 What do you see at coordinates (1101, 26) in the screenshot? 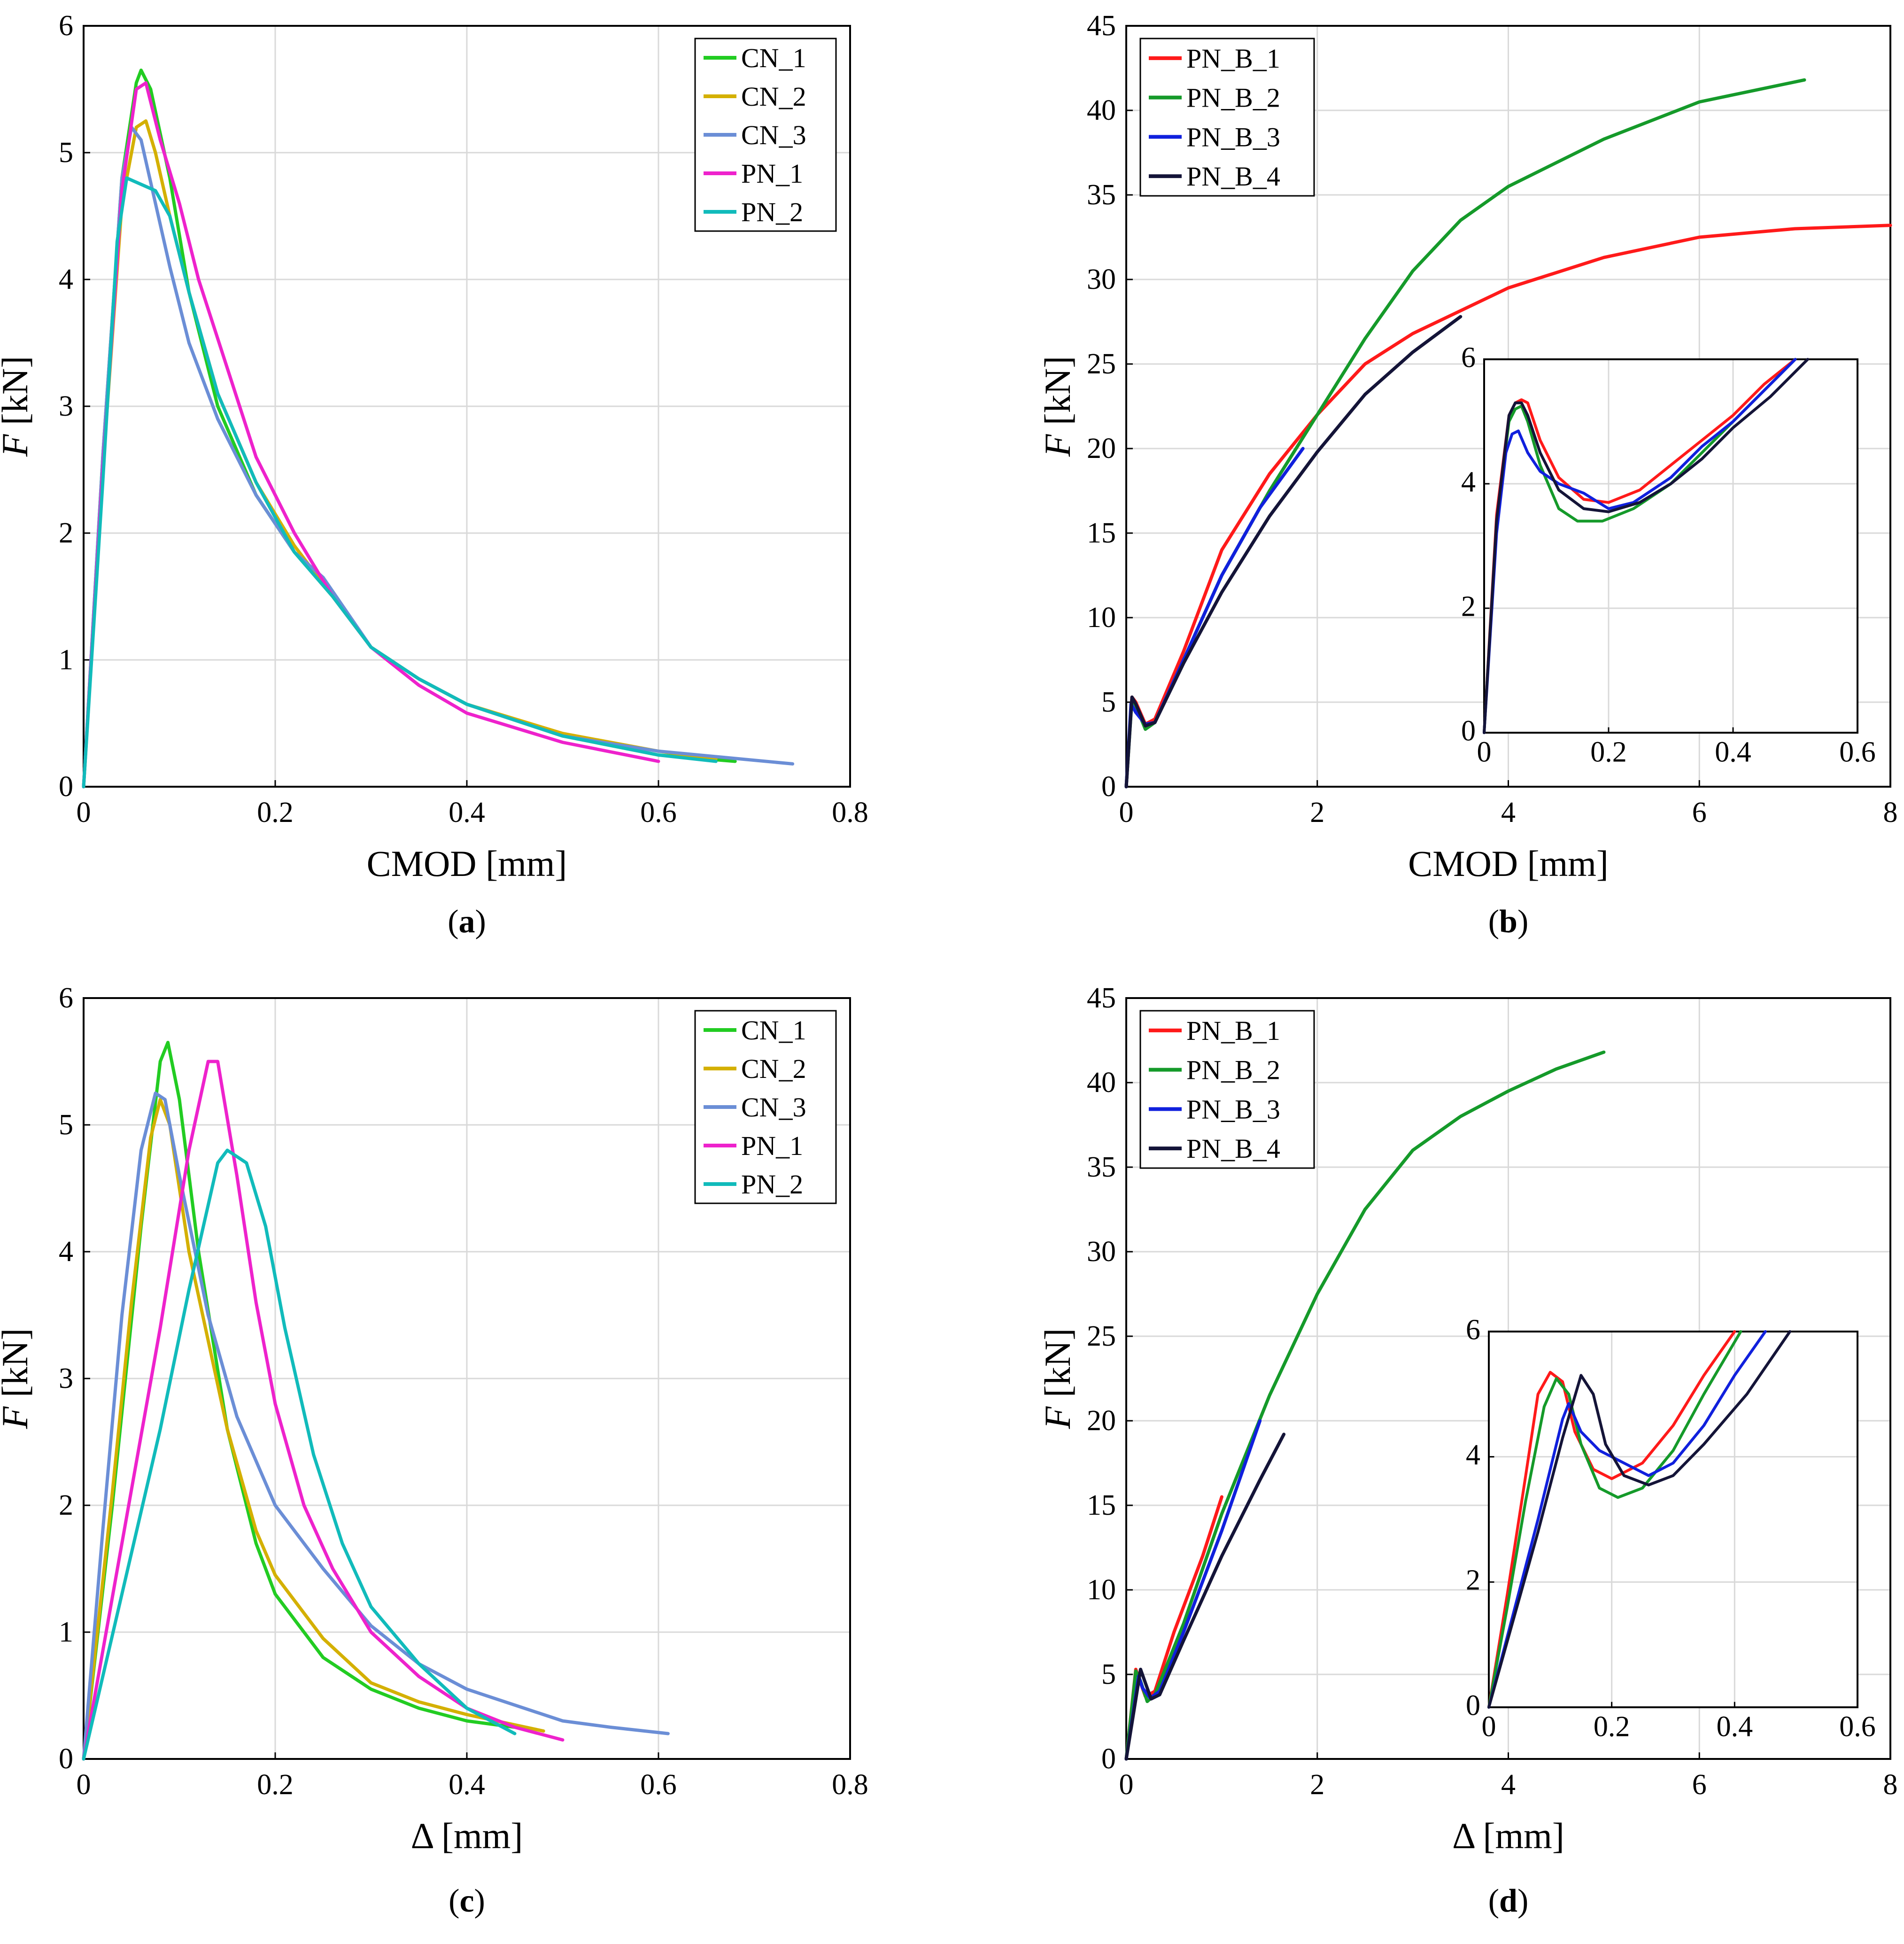
I see `y-tick-label: 45` at bounding box center [1101, 26].